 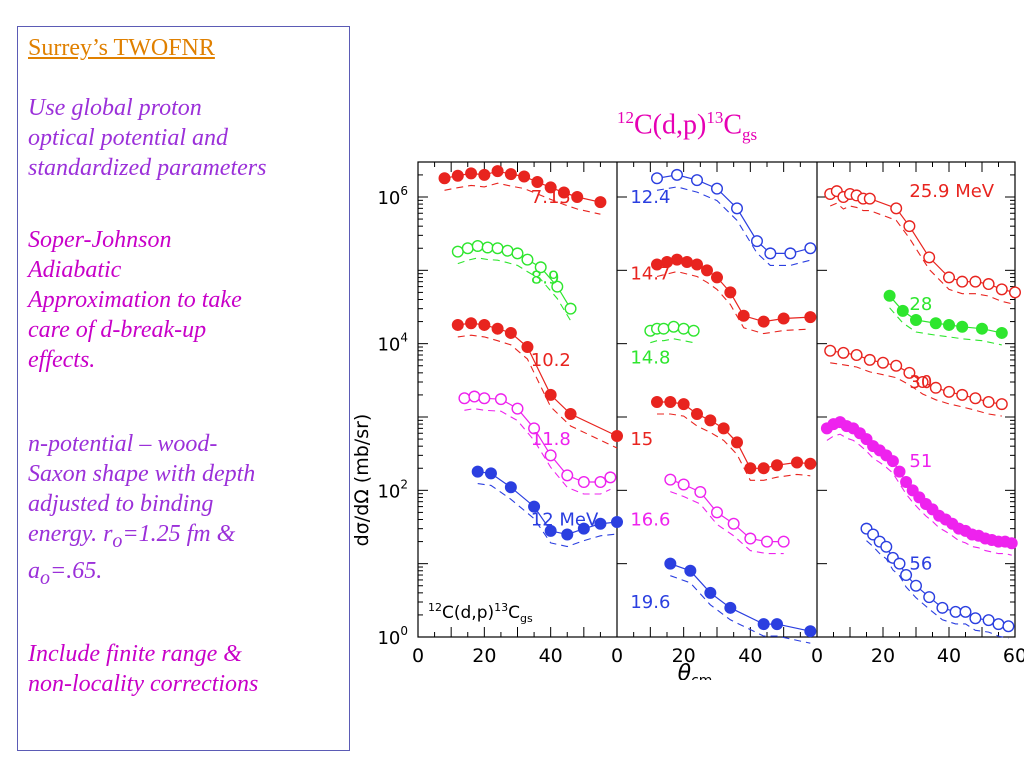 What do you see at coordinates (1013, 656) in the screenshot?
I see `x-tick-label: 60` at bounding box center [1013, 656].